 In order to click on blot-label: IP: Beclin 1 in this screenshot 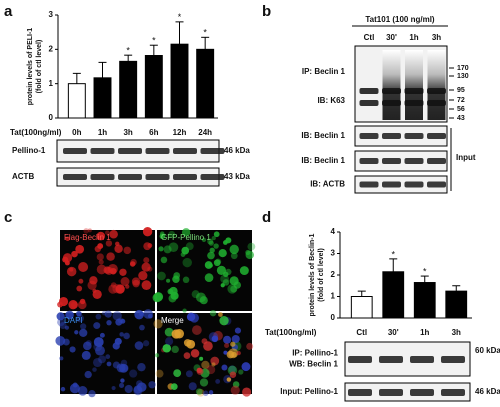, I will do `click(324, 71)`.